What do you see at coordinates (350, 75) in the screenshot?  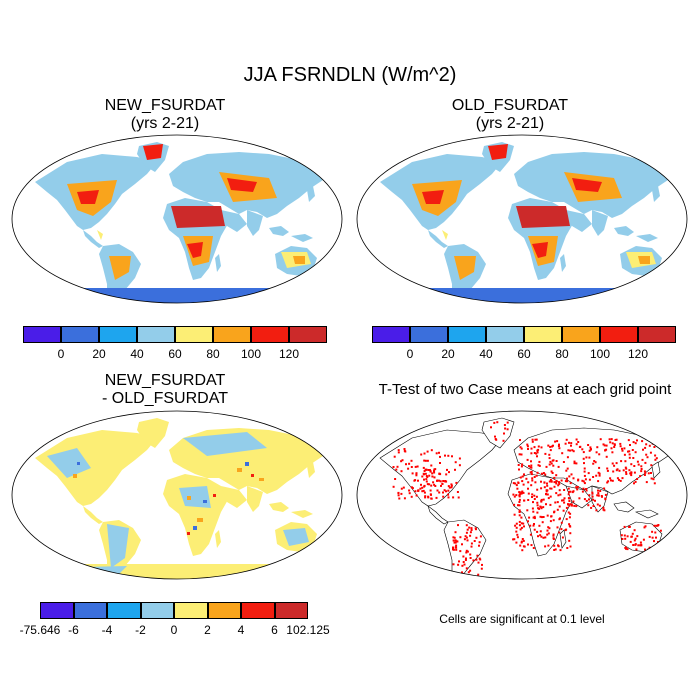 I see `figure-title: JJA FSRNDLN (W/m^2)` at bounding box center [350, 75].